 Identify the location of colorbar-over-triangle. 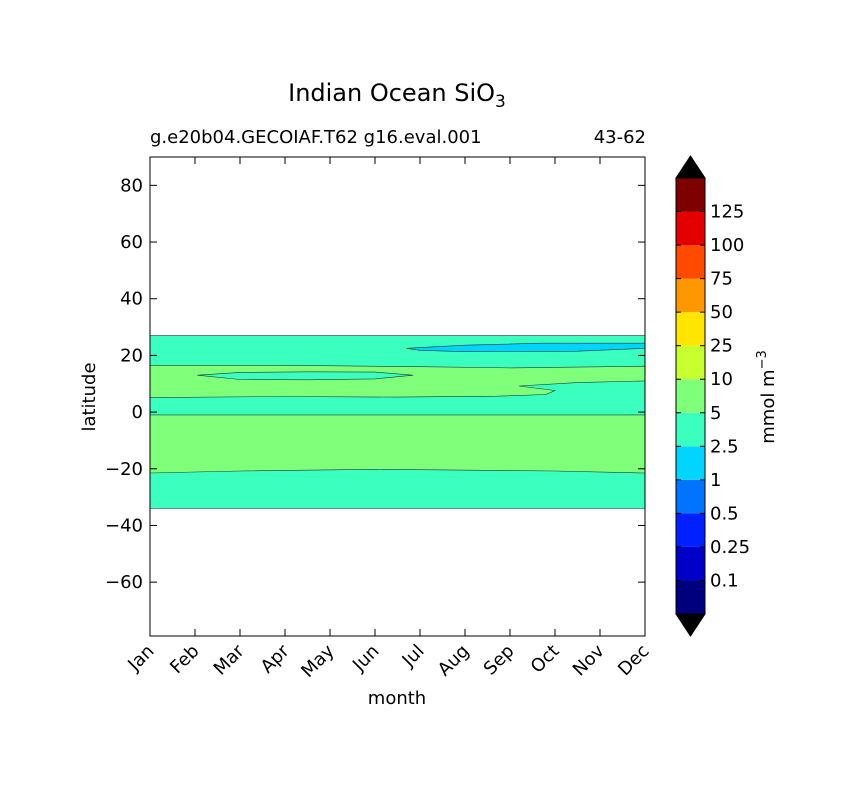
(690, 167).